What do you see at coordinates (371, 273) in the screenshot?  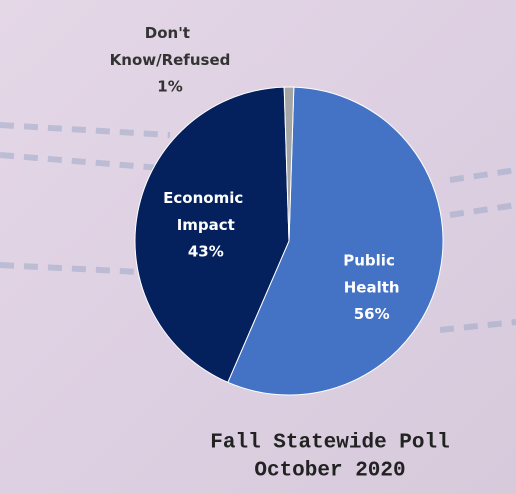 I see `slice-label: Public Health` at bounding box center [371, 273].